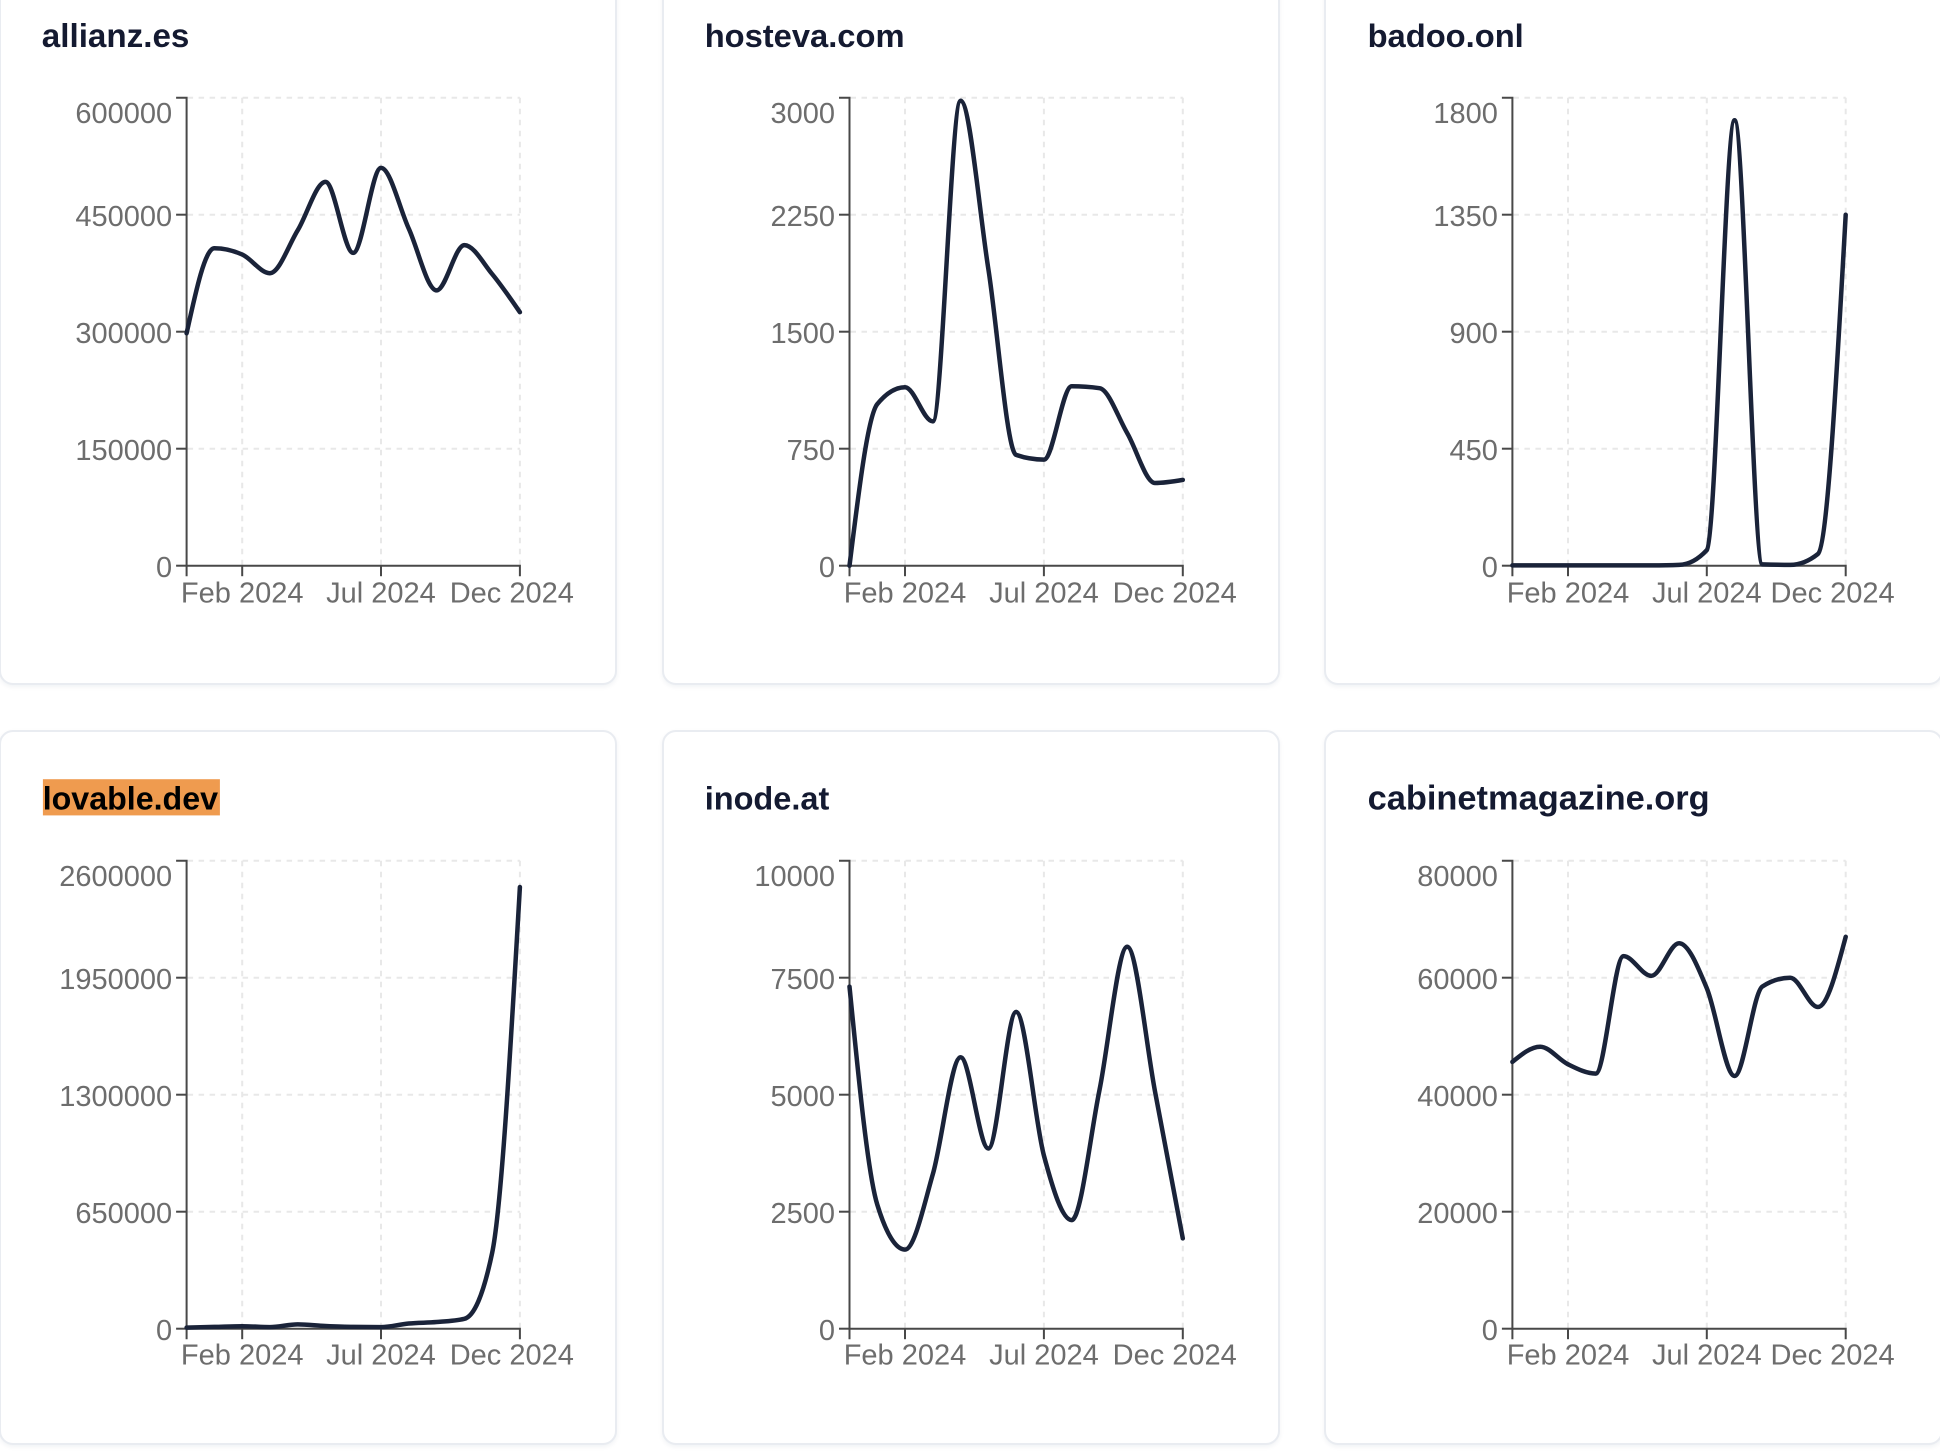 The width and height of the screenshot is (1940, 1452). I want to click on svg-text: lovable.dev, so click(130, 799).